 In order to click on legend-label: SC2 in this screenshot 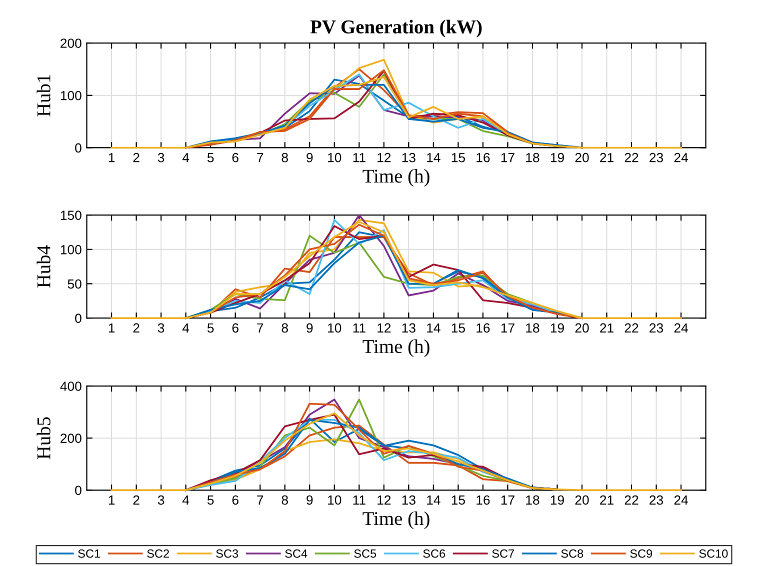, I will do `click(158, 553)`.